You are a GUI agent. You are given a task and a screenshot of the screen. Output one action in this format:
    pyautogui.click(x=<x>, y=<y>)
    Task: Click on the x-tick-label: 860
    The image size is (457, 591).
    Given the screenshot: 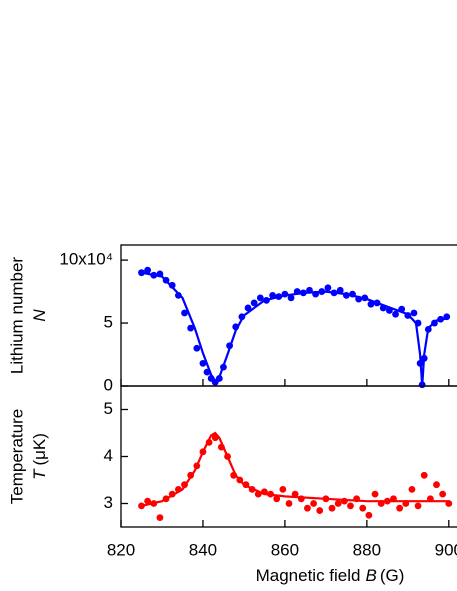 What is the action you would take?
    pyautogui.click(x=285, y=549)
    